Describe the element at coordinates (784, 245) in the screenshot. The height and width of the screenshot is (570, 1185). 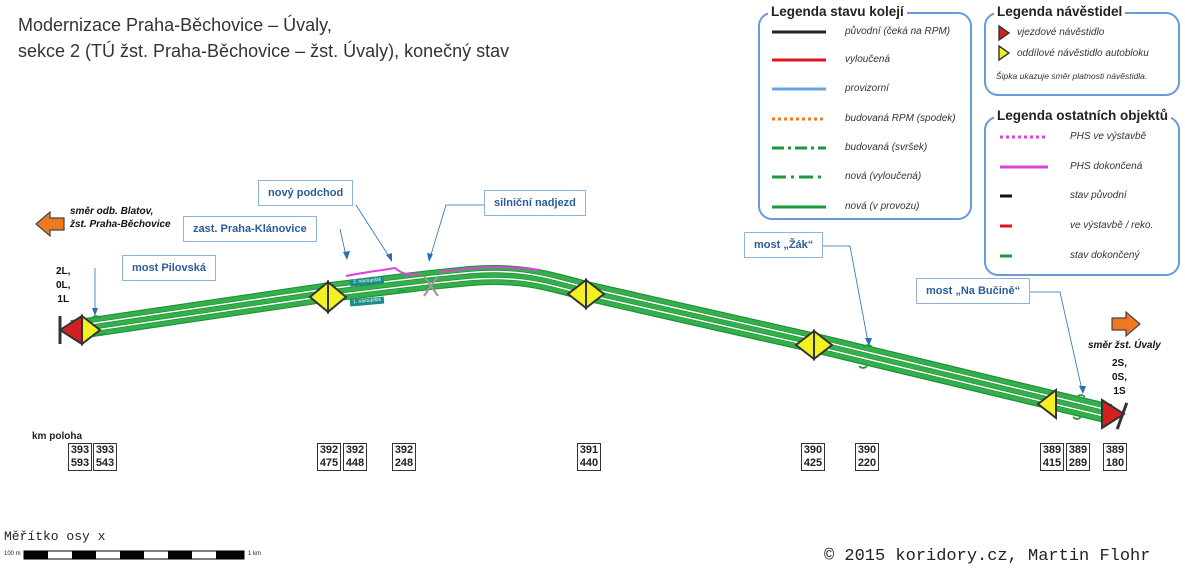
I see `callout-most-zak: most „Žák“` at that location.